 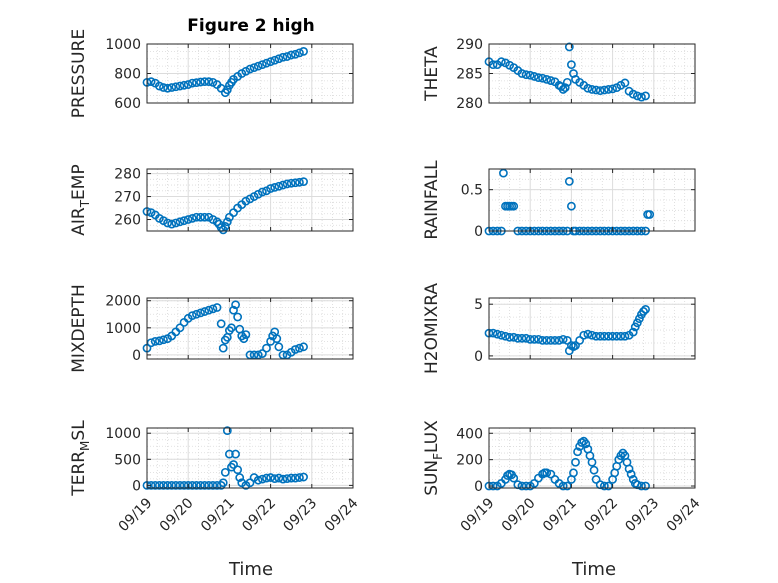 What do you see at coordinates (469, 461) in the screenshot?
I see `y-tick-label: 200` at bounding box center [469, 461].